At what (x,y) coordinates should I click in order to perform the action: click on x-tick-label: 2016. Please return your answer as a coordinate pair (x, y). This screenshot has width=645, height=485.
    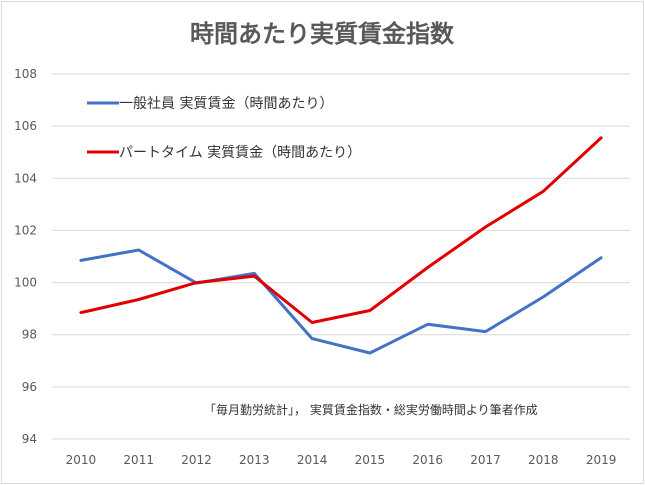
    Looking at the image, I should click on (427, 460).